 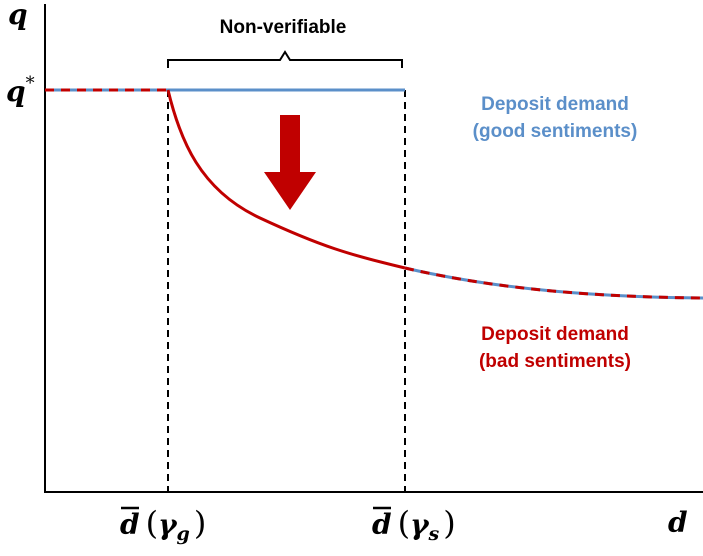 I want to click on marker-subscript: s, so click(x=434, y=534).